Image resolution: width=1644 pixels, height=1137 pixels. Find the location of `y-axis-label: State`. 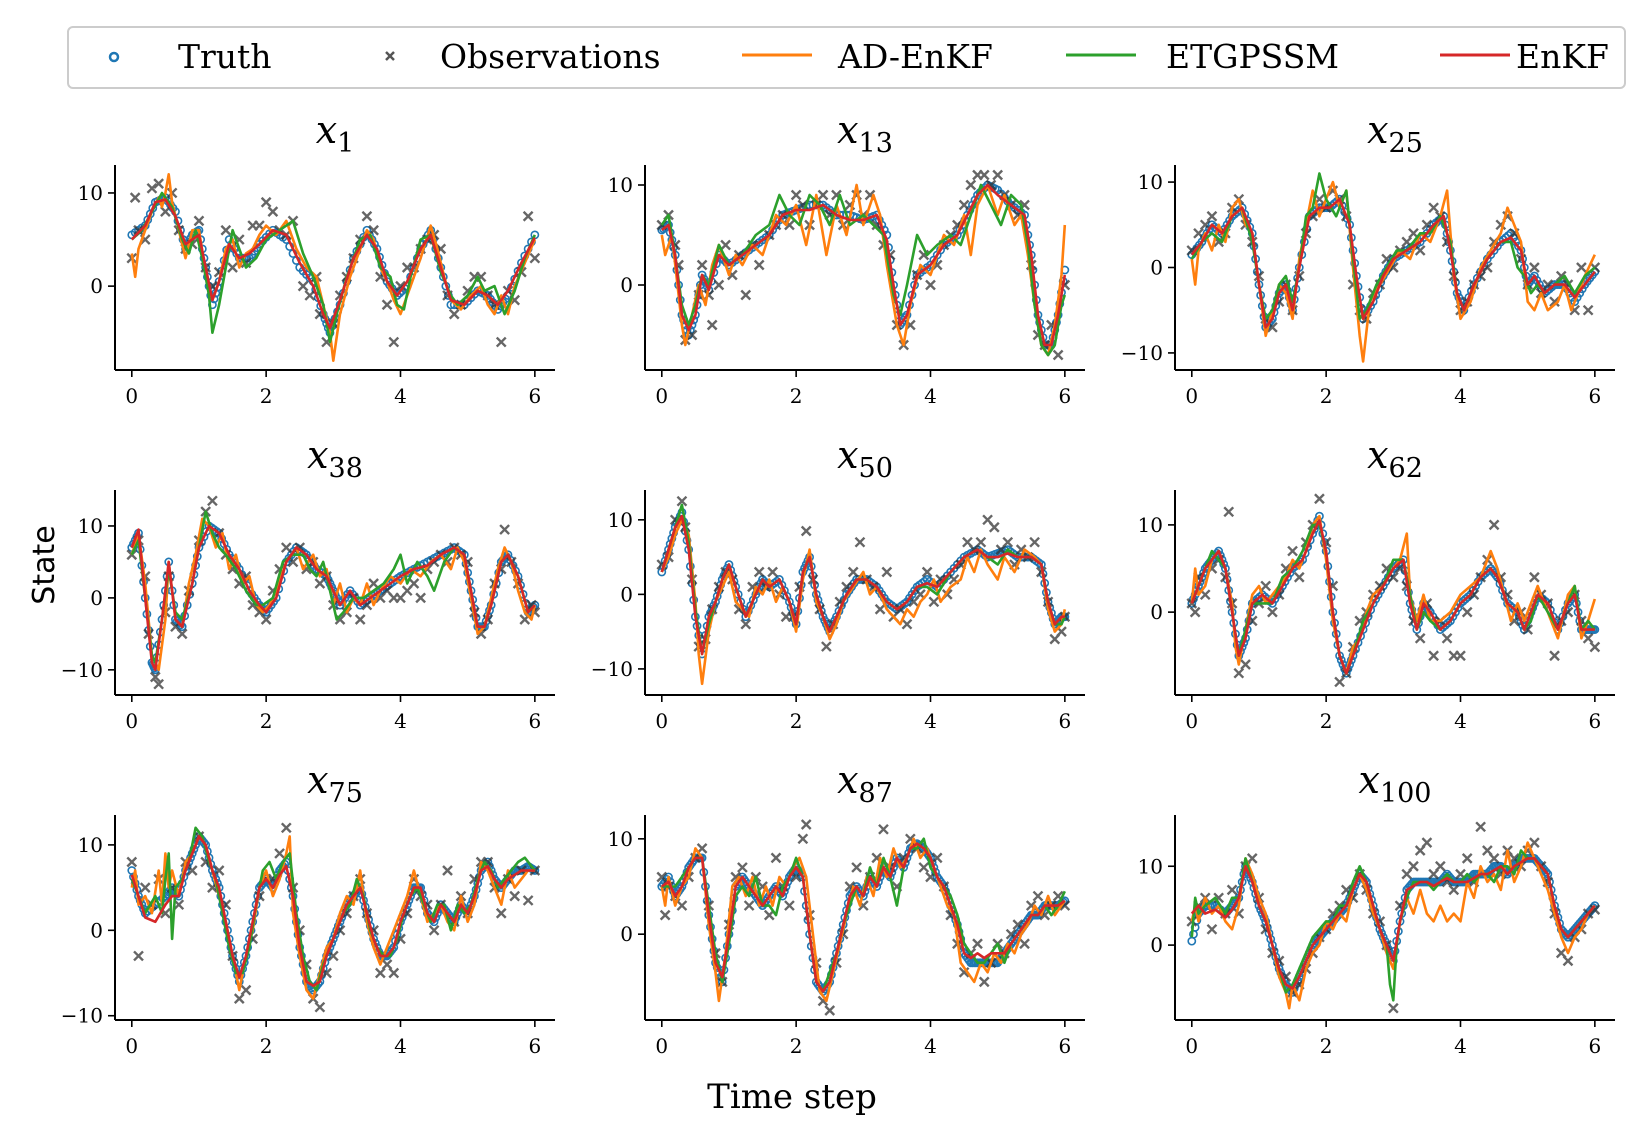

y-axis-label: State is located at coordinates (44, 564).